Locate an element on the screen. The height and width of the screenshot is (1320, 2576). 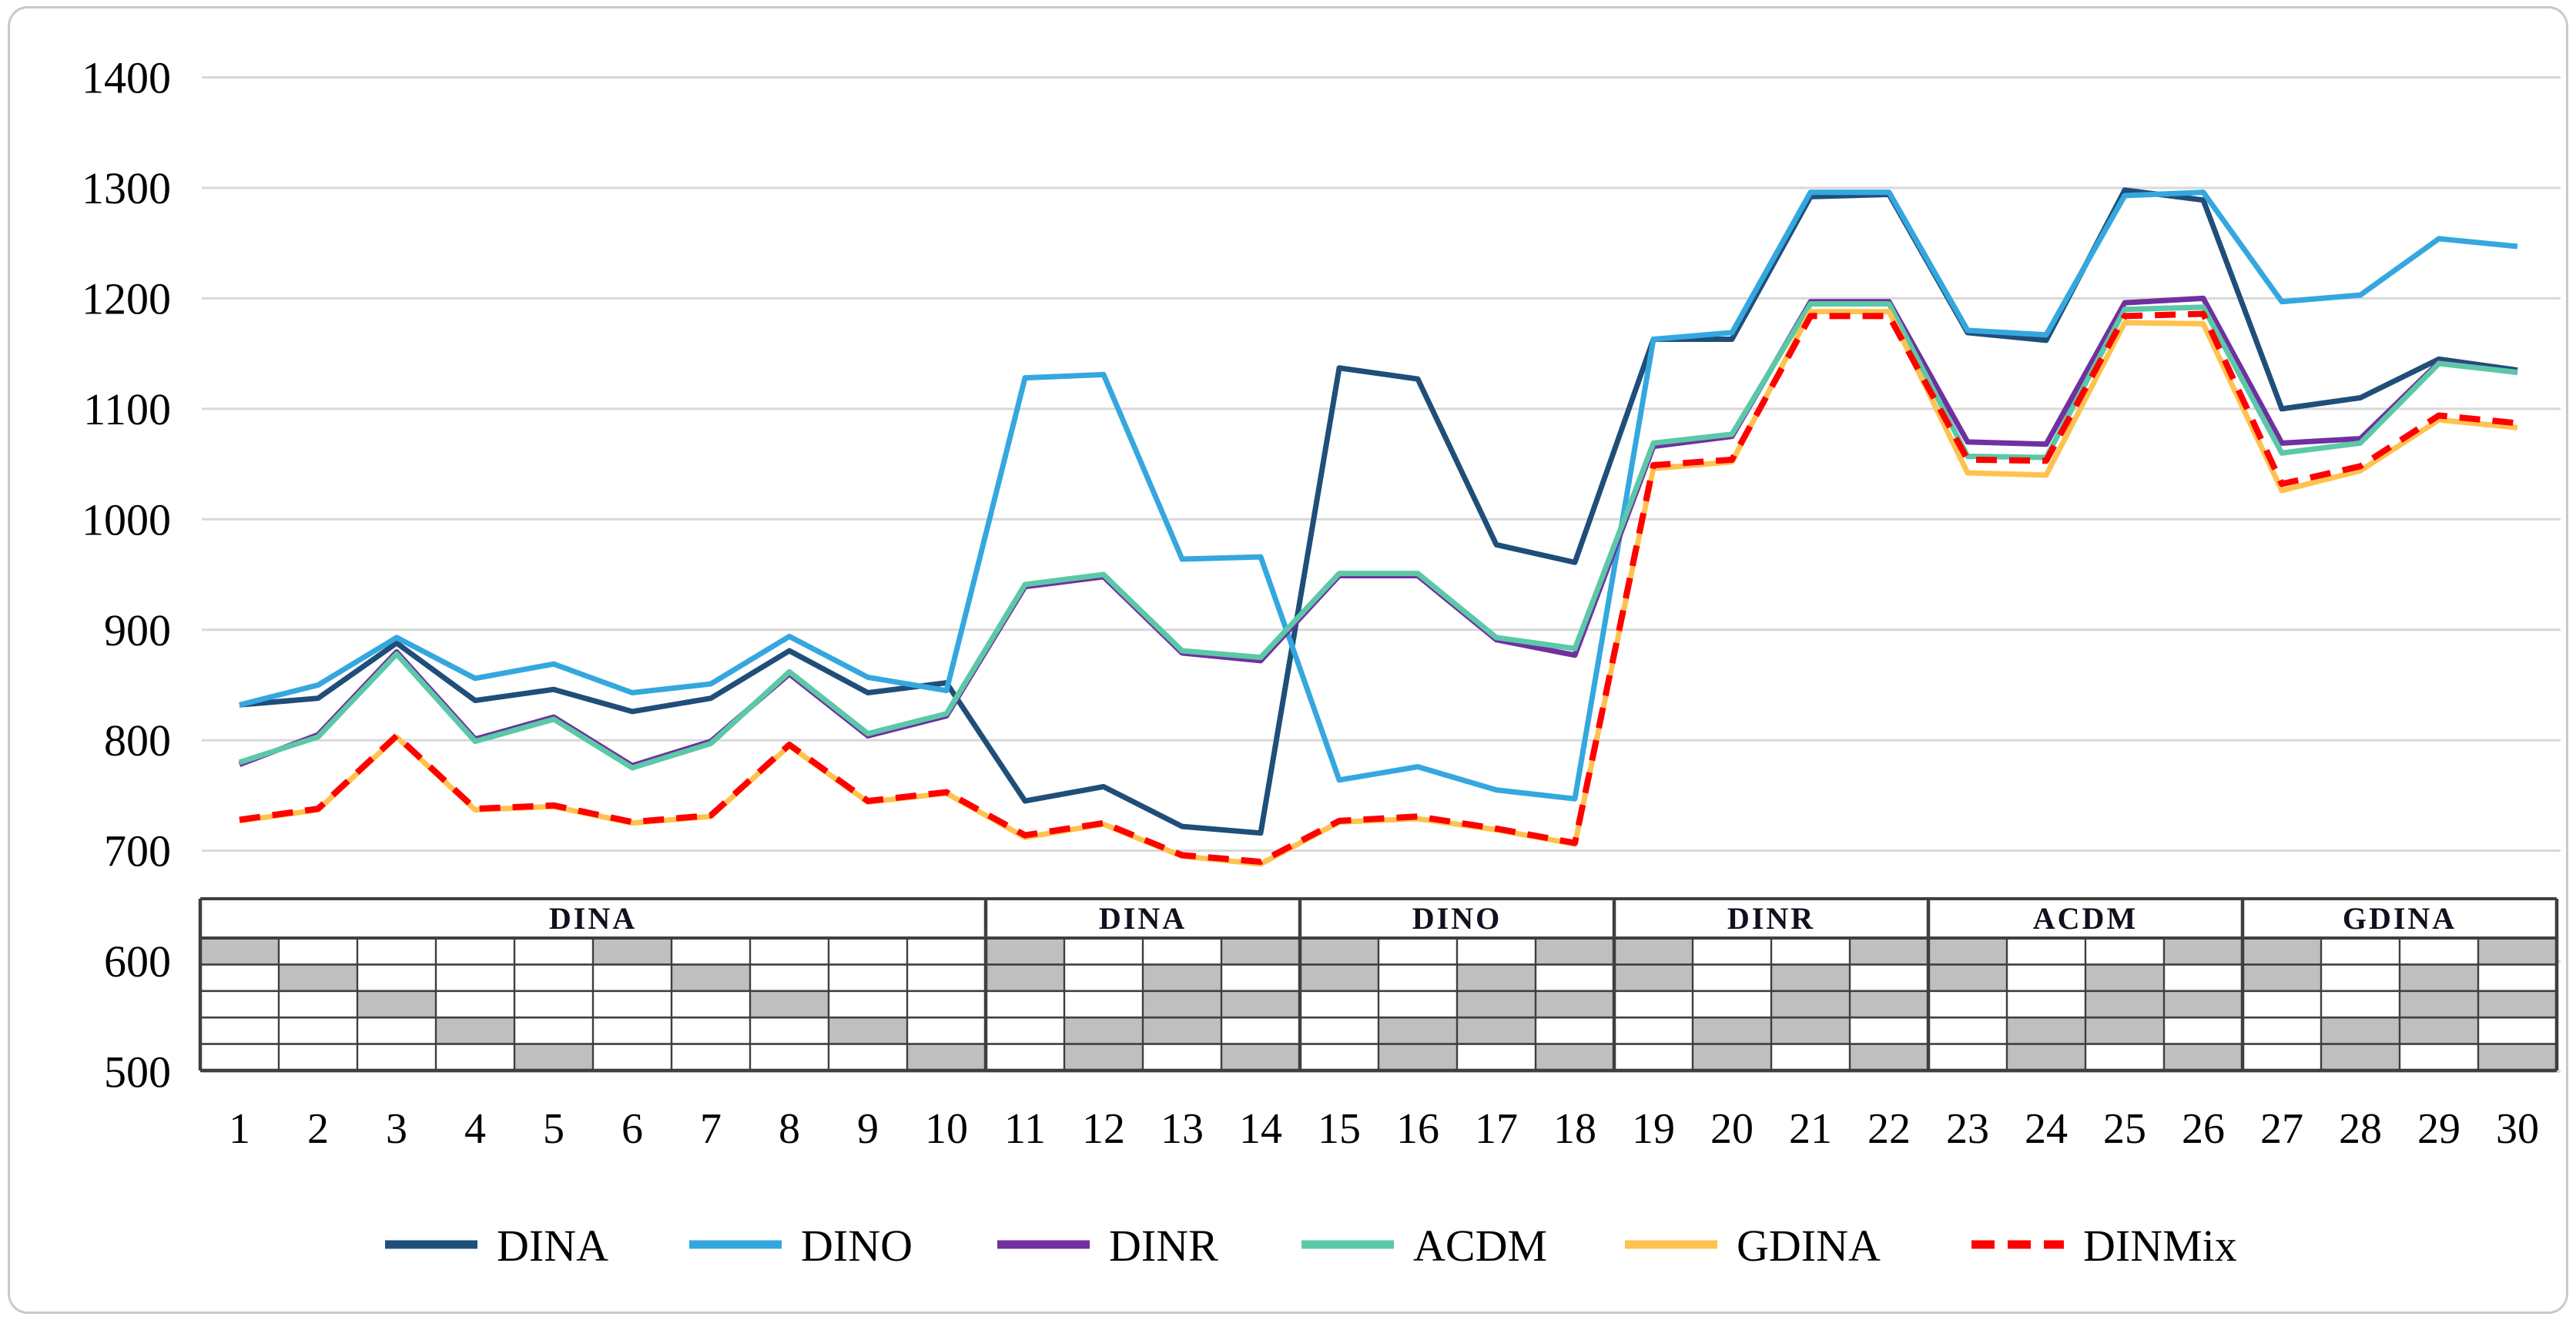
x-tick-label: 22 is located at coordinates (1889, 1129).